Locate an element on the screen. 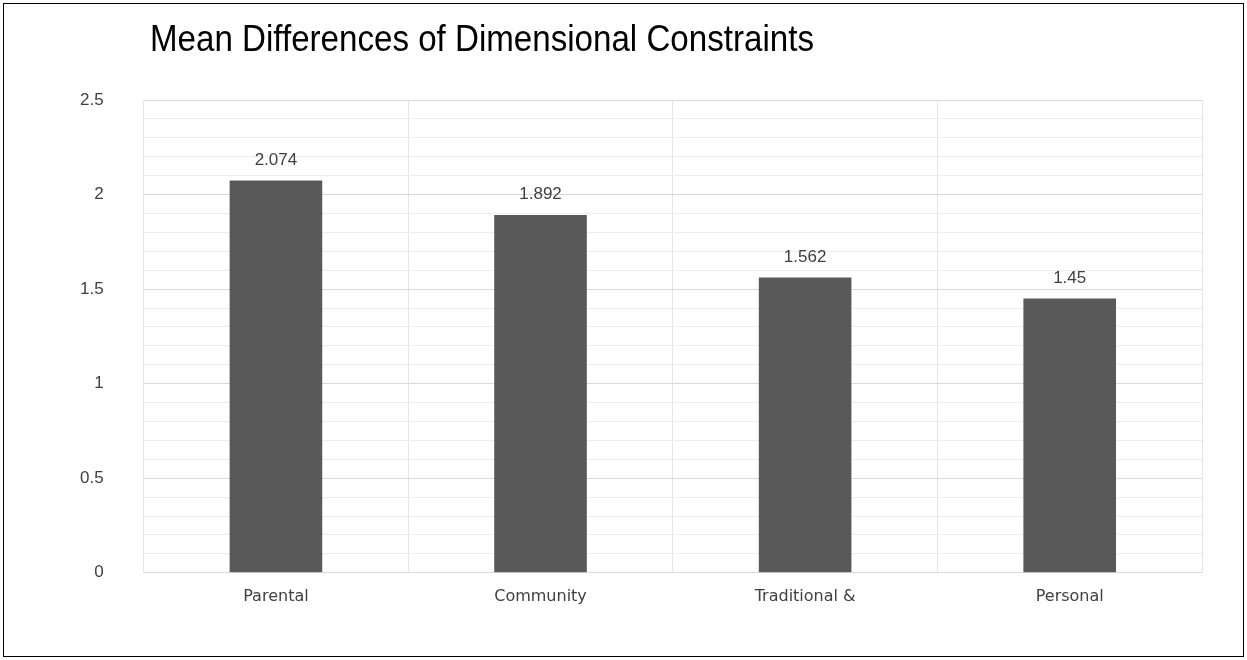  data-label: 2.074 is located at coordinates (276, 159).